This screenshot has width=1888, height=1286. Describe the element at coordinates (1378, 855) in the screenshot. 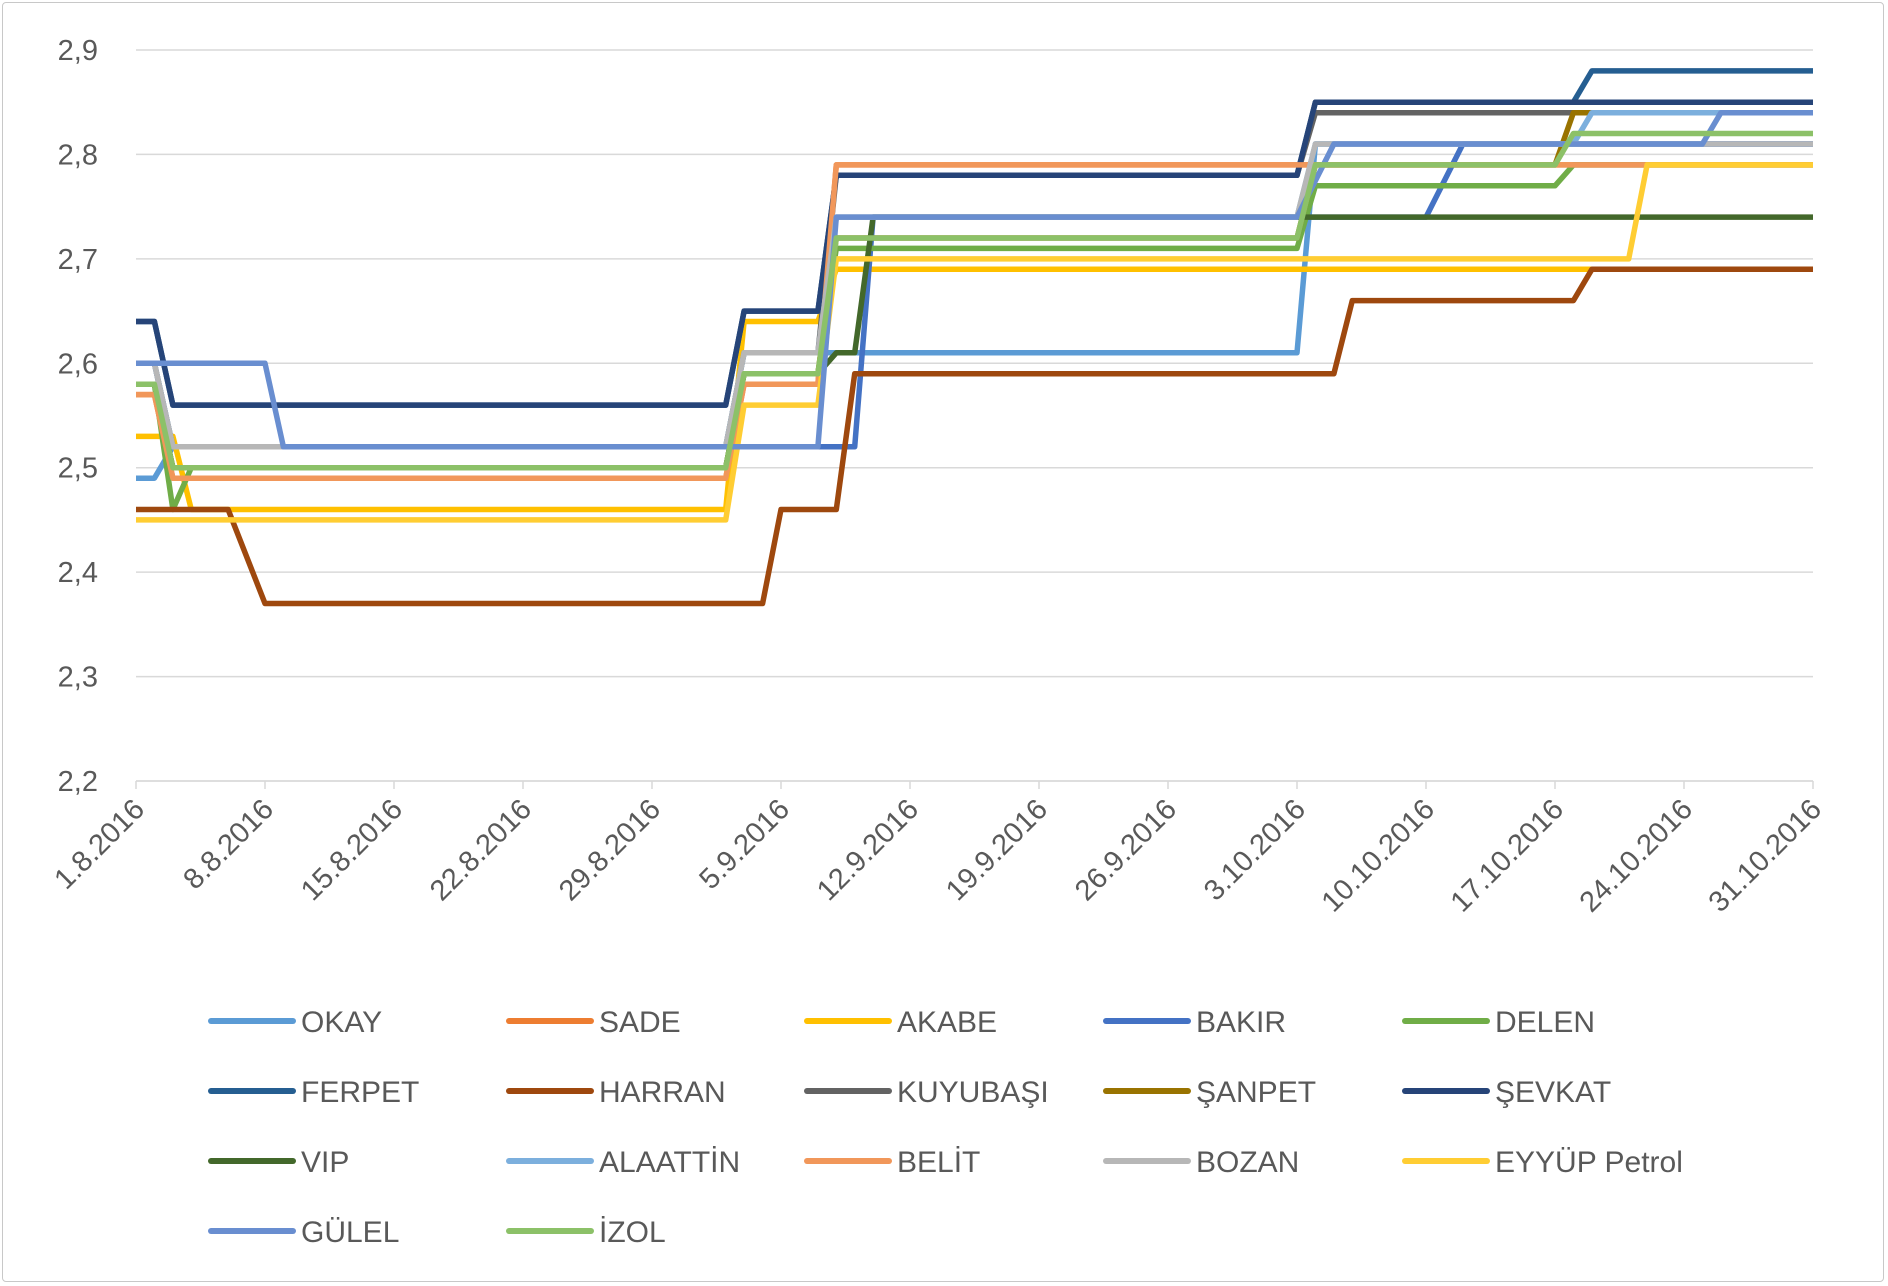

I see `x-tick-label: 10.10.2016` at that location.